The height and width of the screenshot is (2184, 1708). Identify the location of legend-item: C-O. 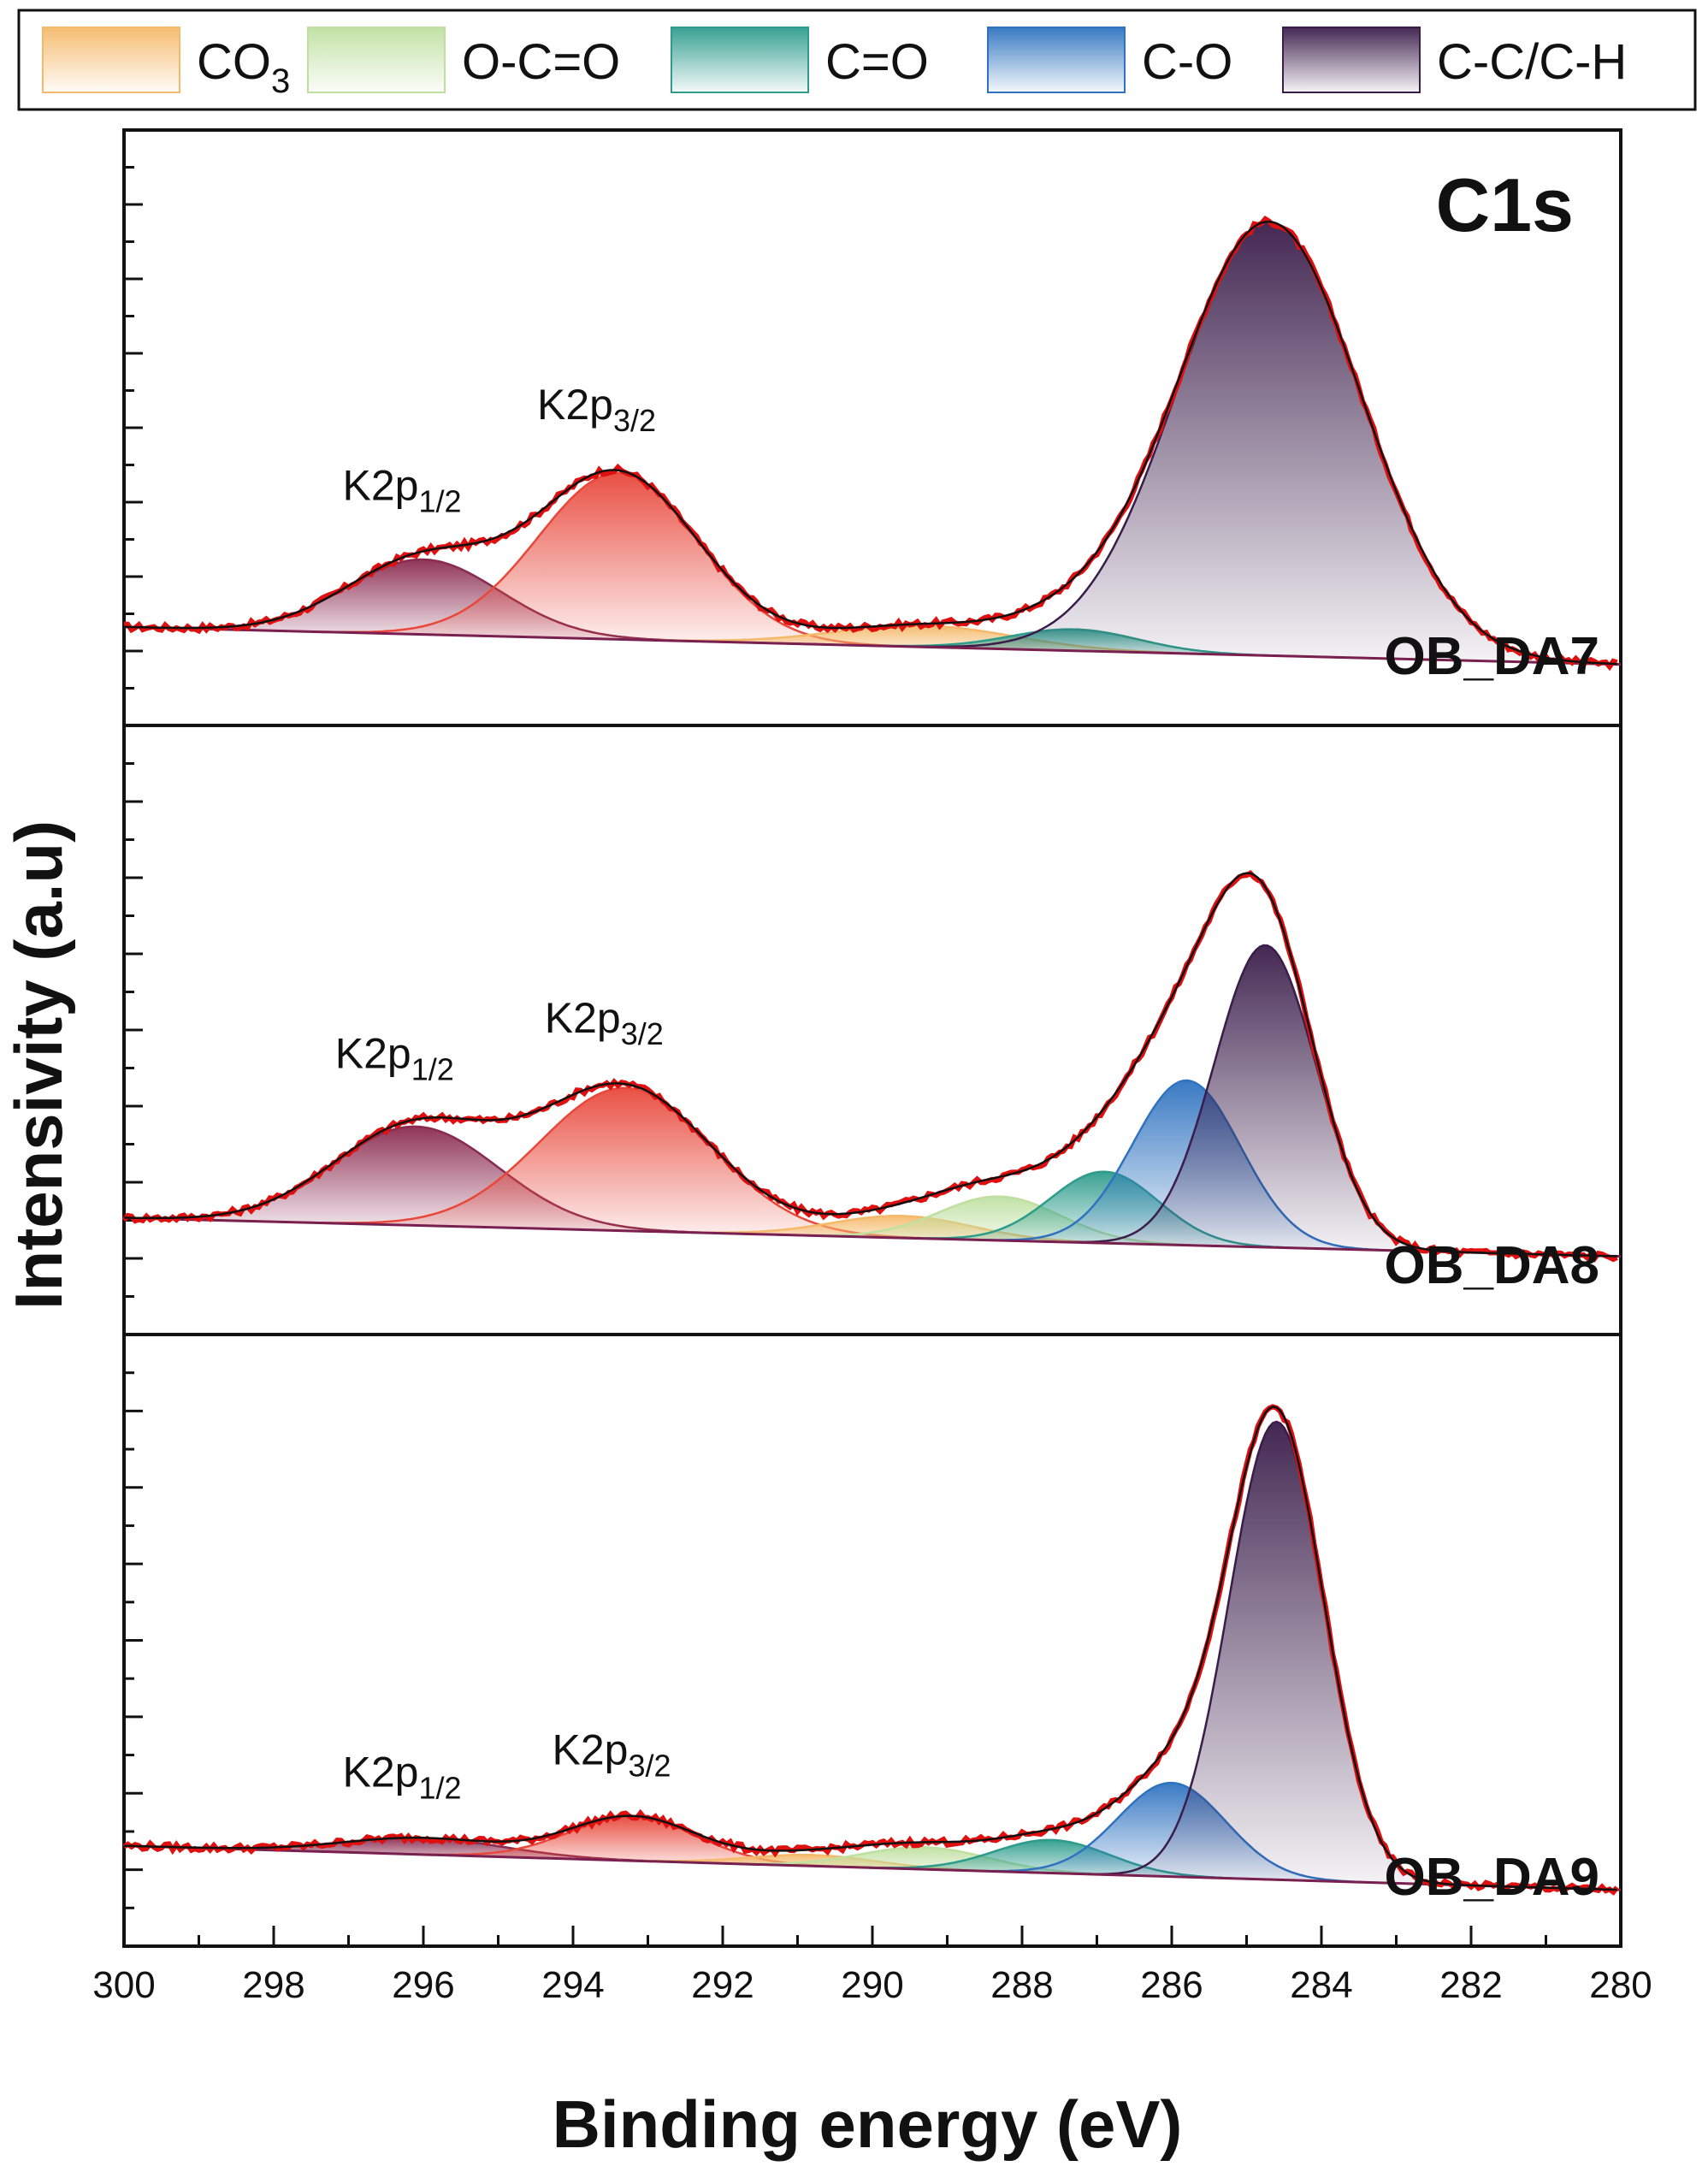
(1109, 60).